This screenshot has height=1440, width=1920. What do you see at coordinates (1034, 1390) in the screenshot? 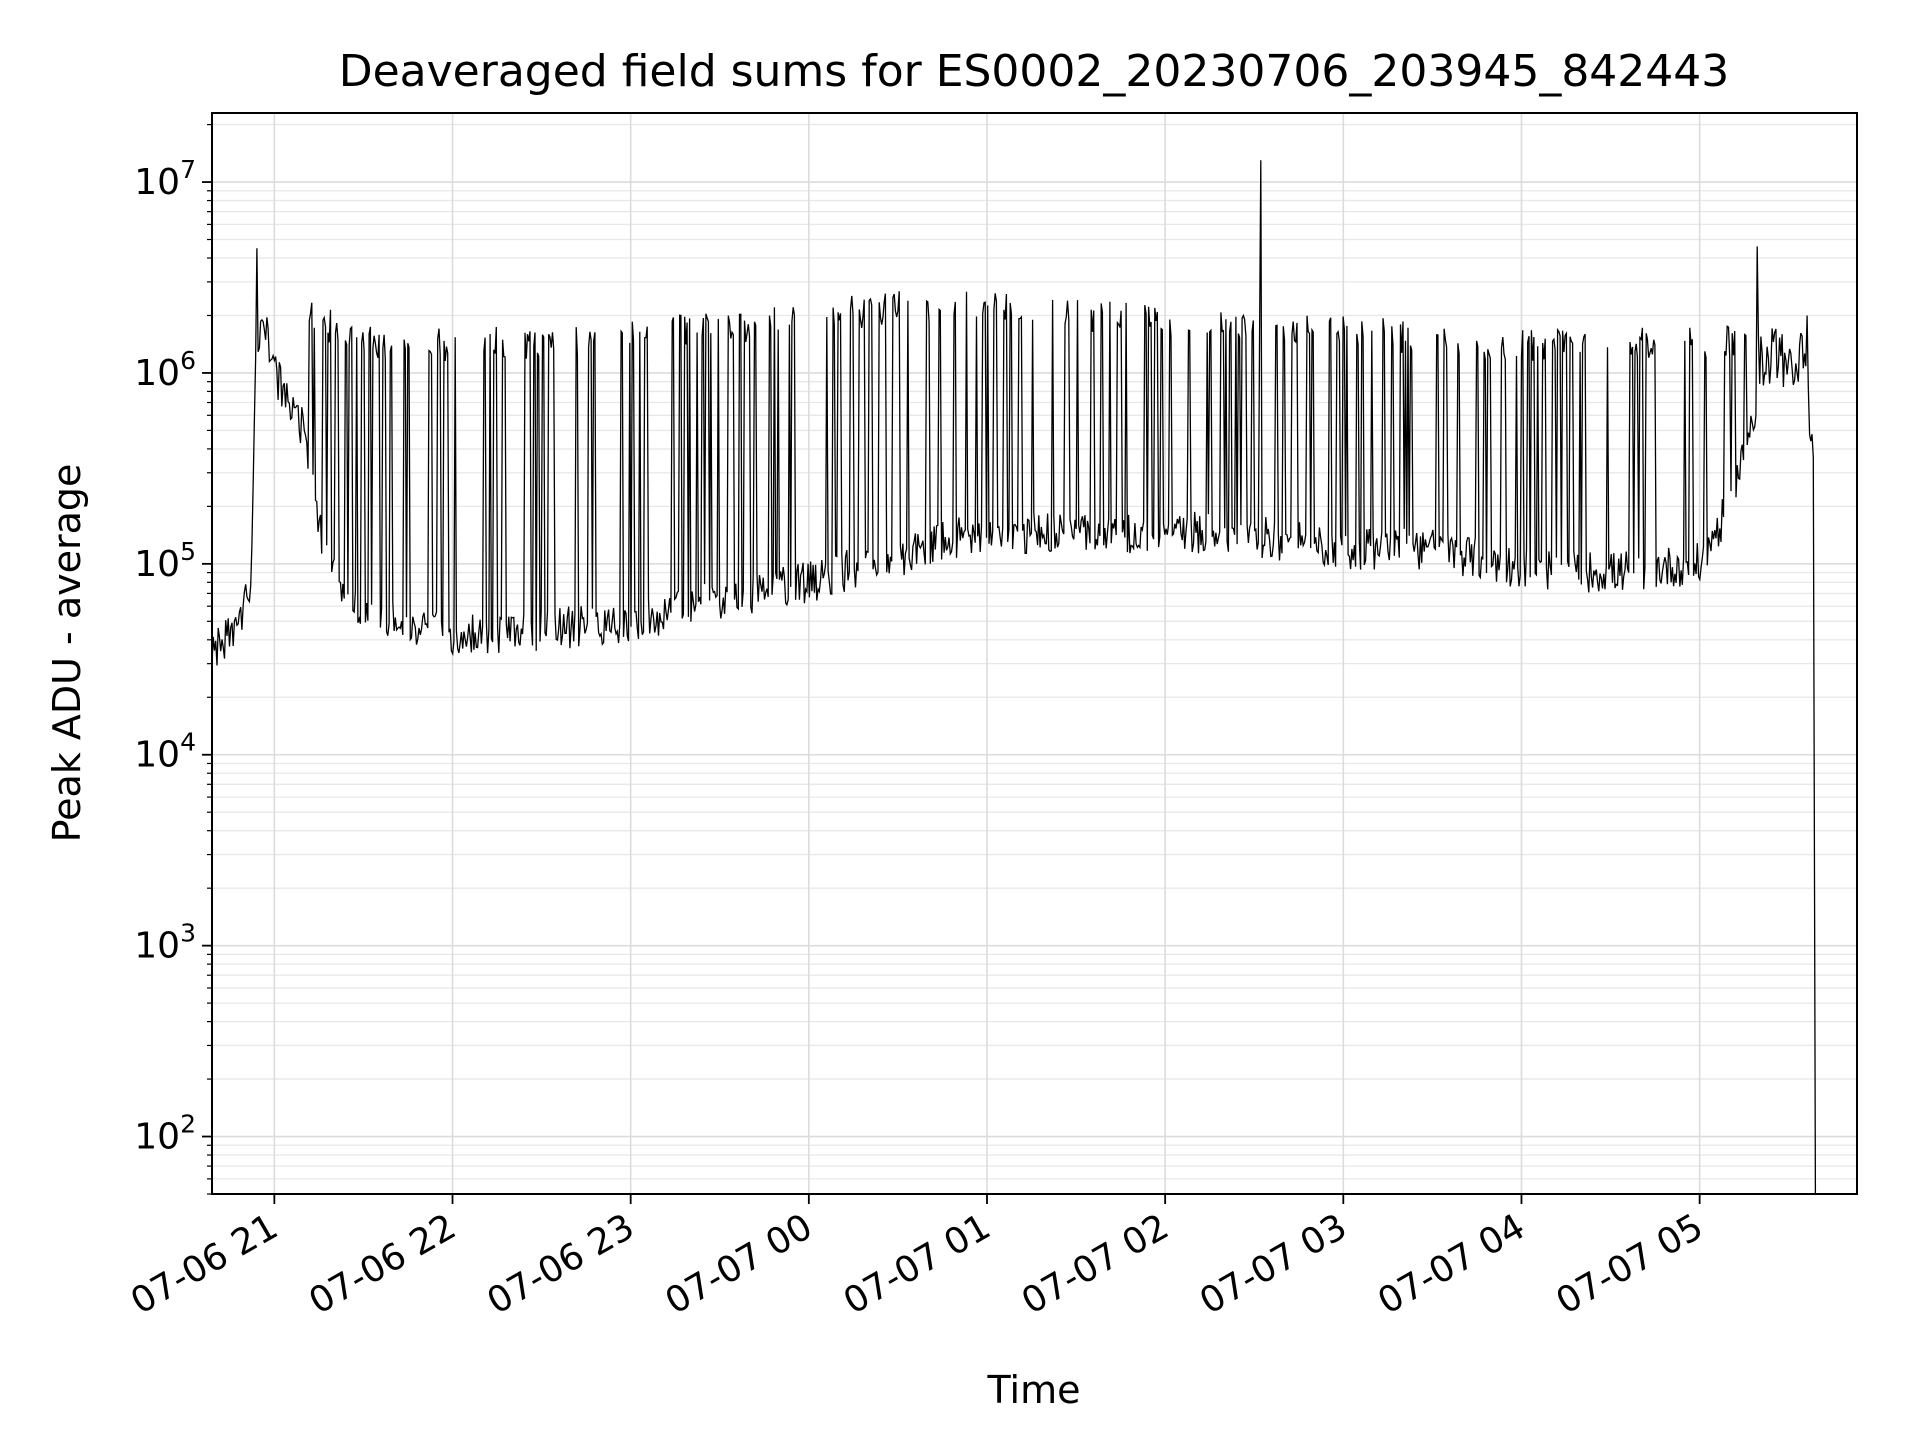
I see `x-axis-label: Time` at bounding box center [1034, 1390].